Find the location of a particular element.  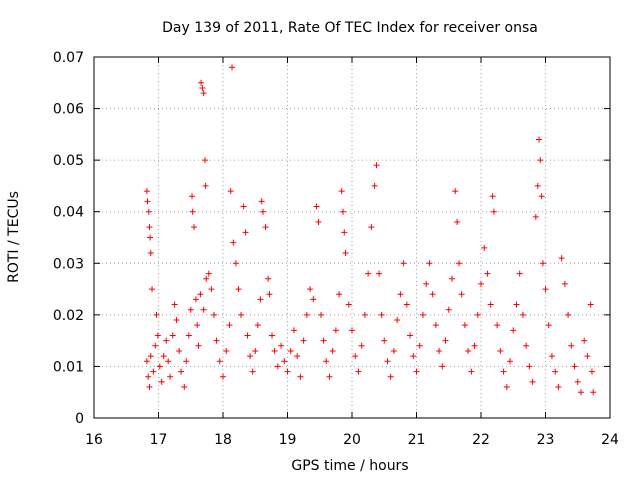

x-tick-label: 24 is located at coordinates (610, 440).